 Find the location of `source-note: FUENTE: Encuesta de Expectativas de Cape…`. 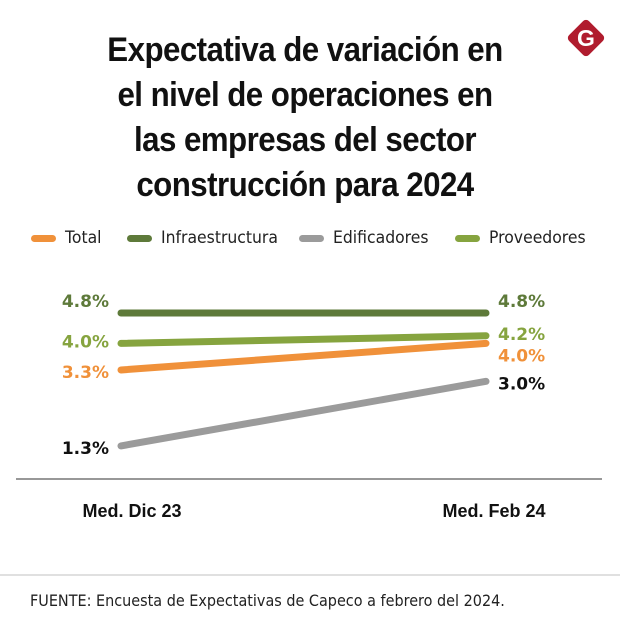

source-note: FUENTE: Encuesta de Expectativas de Cape… is located at coordinates (267, 600).